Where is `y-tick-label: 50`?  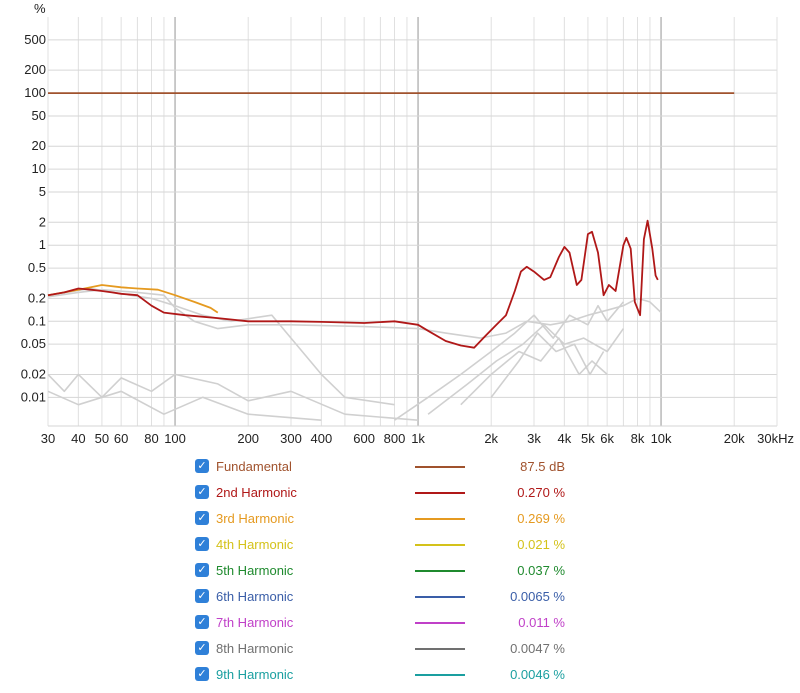
y-tick-label: 50 is located at coordinates (39, 115).